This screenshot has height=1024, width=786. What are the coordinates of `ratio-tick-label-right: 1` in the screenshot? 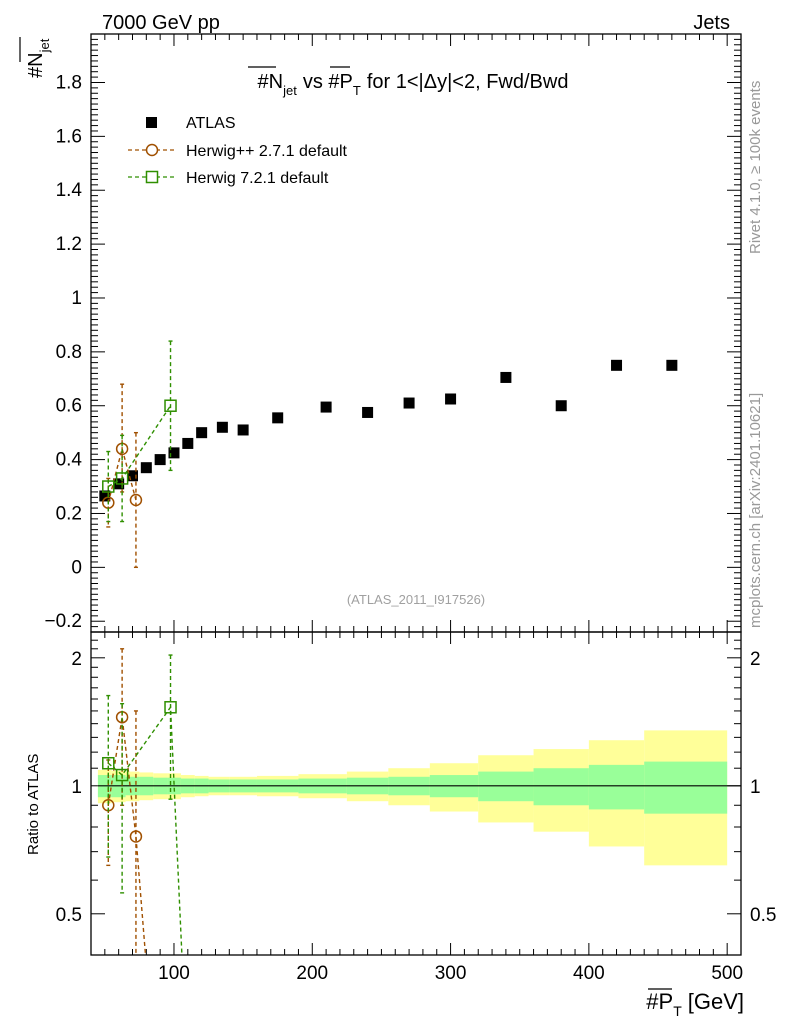 It's located at (755, 787).